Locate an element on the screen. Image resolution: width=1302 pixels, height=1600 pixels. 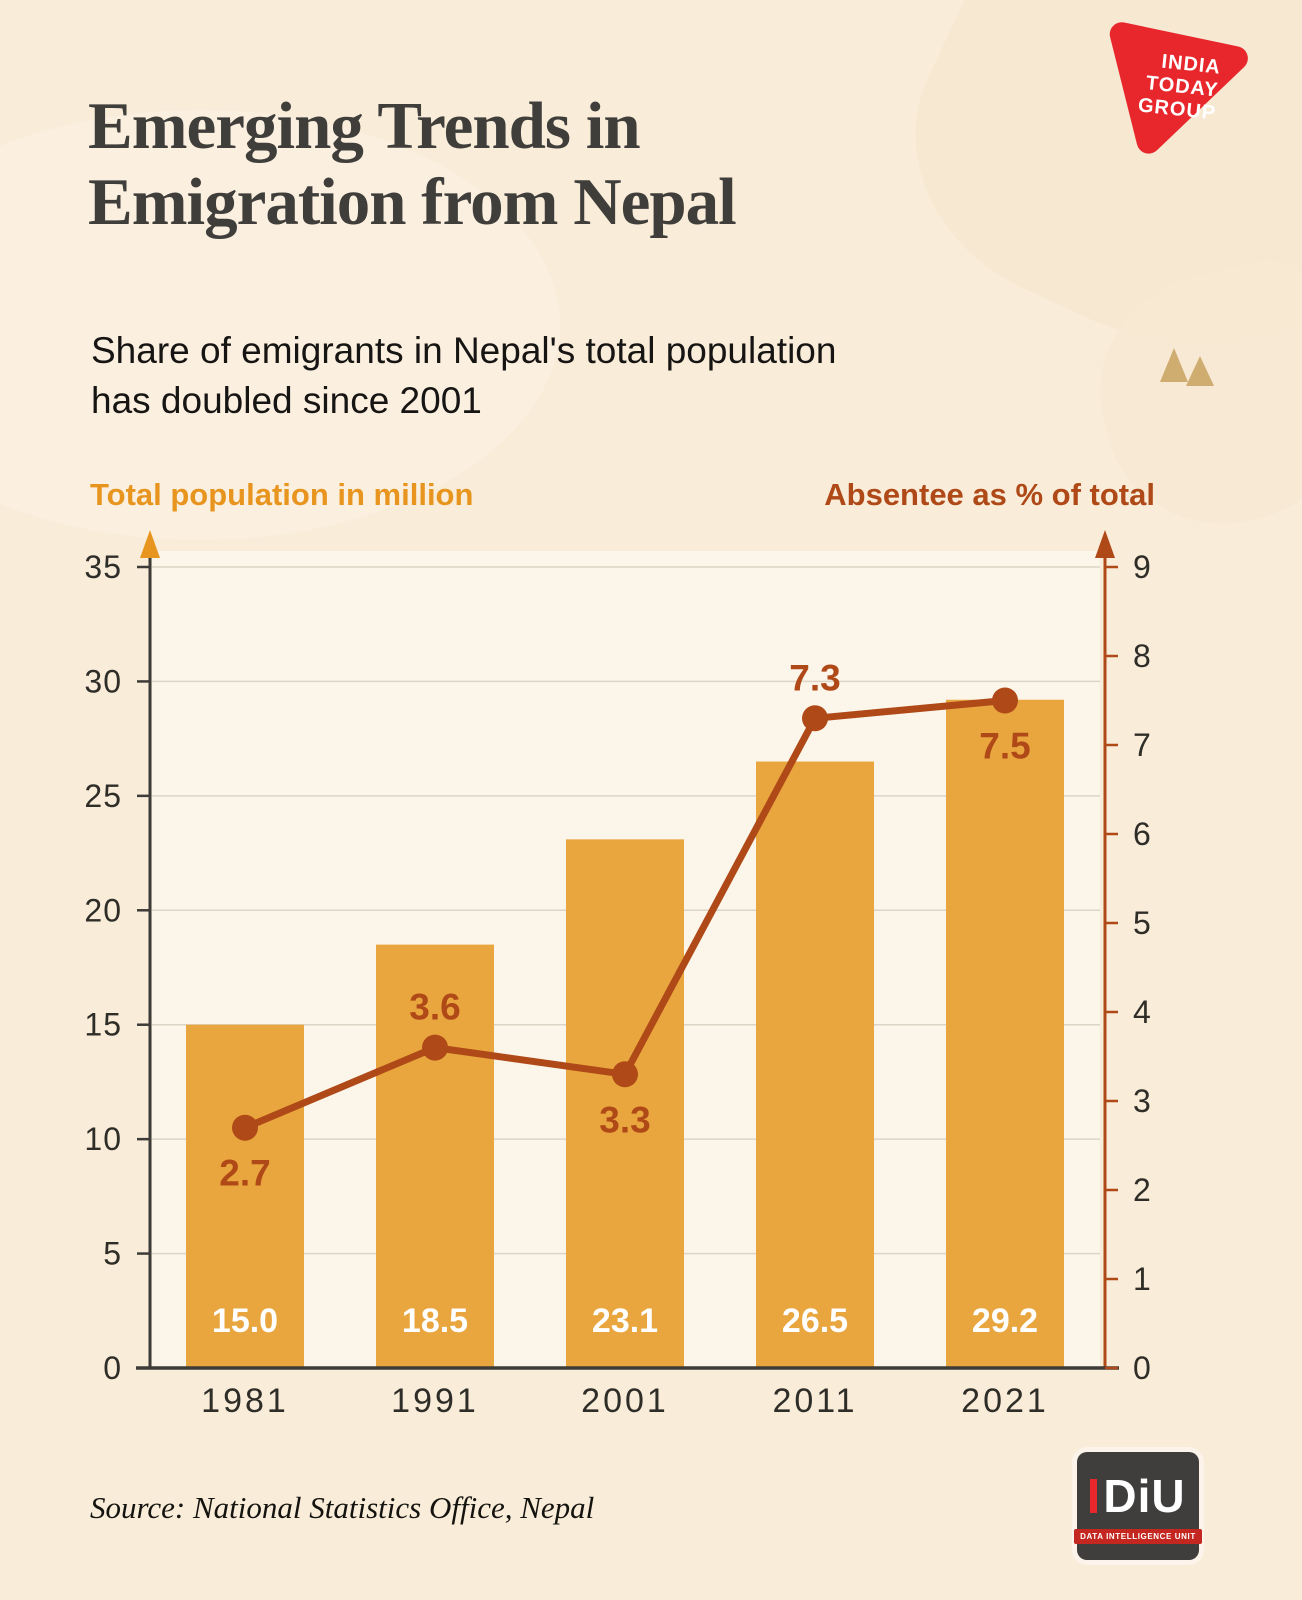
bar-value-label: 29.2 is located at coordinates (1005, 1321).